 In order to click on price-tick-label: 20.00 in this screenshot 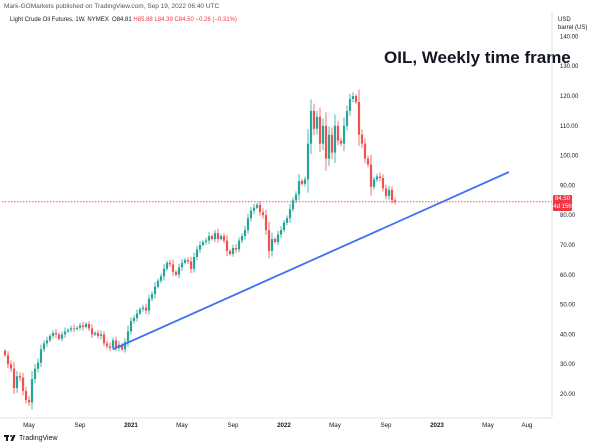, I will do `click(568, 395)`.